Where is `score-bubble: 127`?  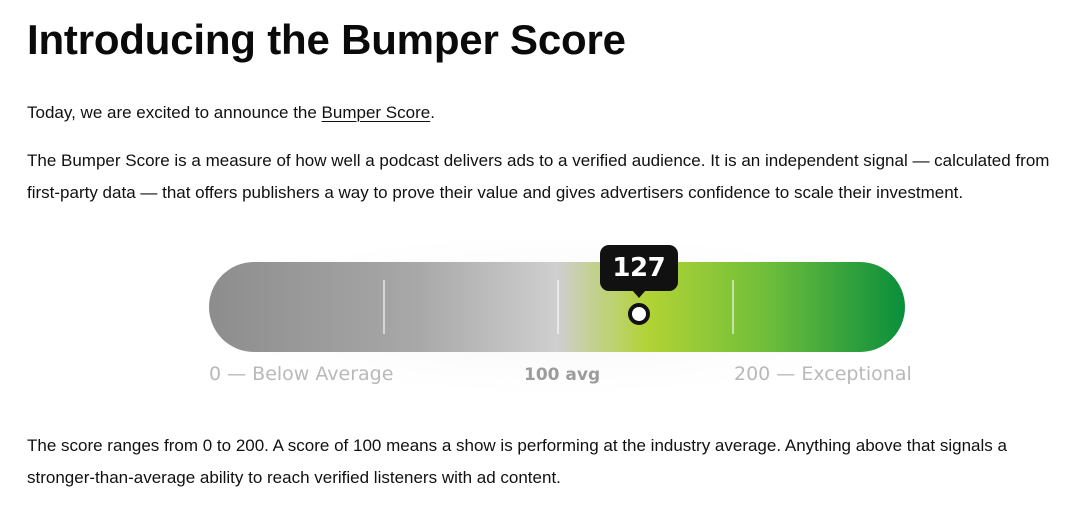 score-bubble: 127 is located at coordinates (638, 268).